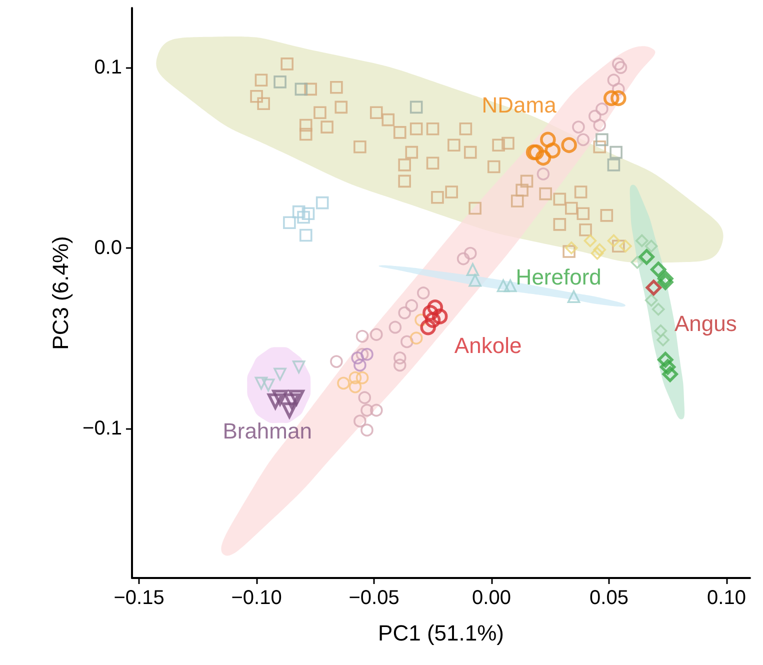  What do you see at coordinates (108, 67) in the screenshot?
I see `y-tick-label: 0.1` at bounding box center [108, 67].